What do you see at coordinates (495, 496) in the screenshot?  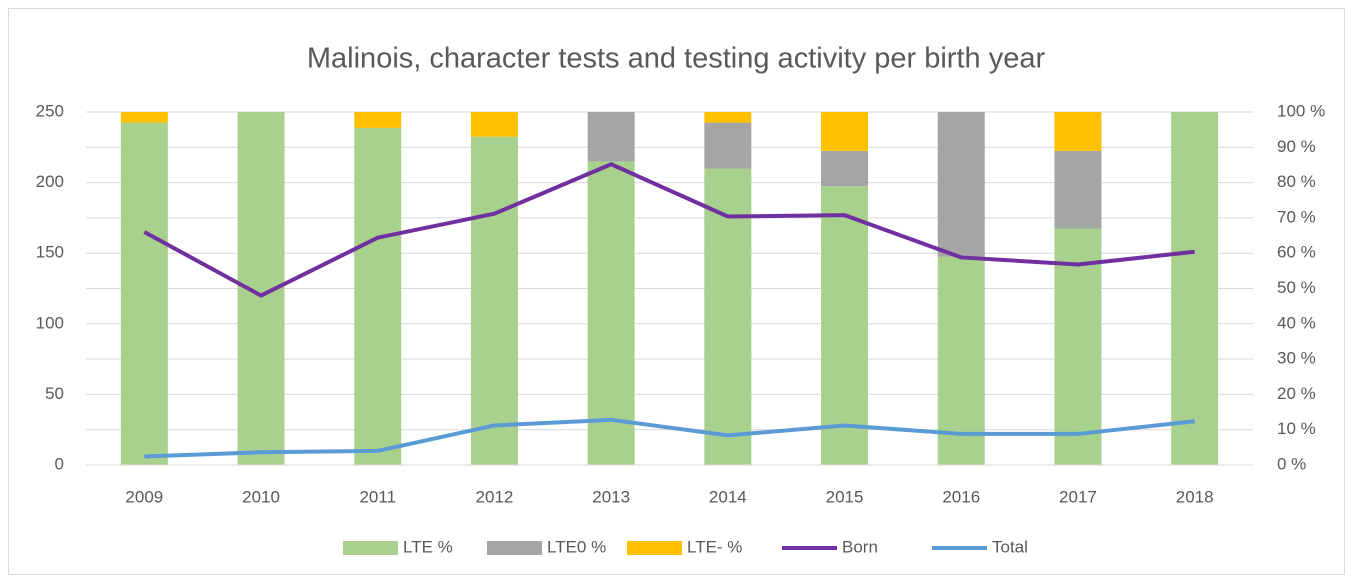 I see `x-tick-label: 2012` at bounding box center [495, 496].